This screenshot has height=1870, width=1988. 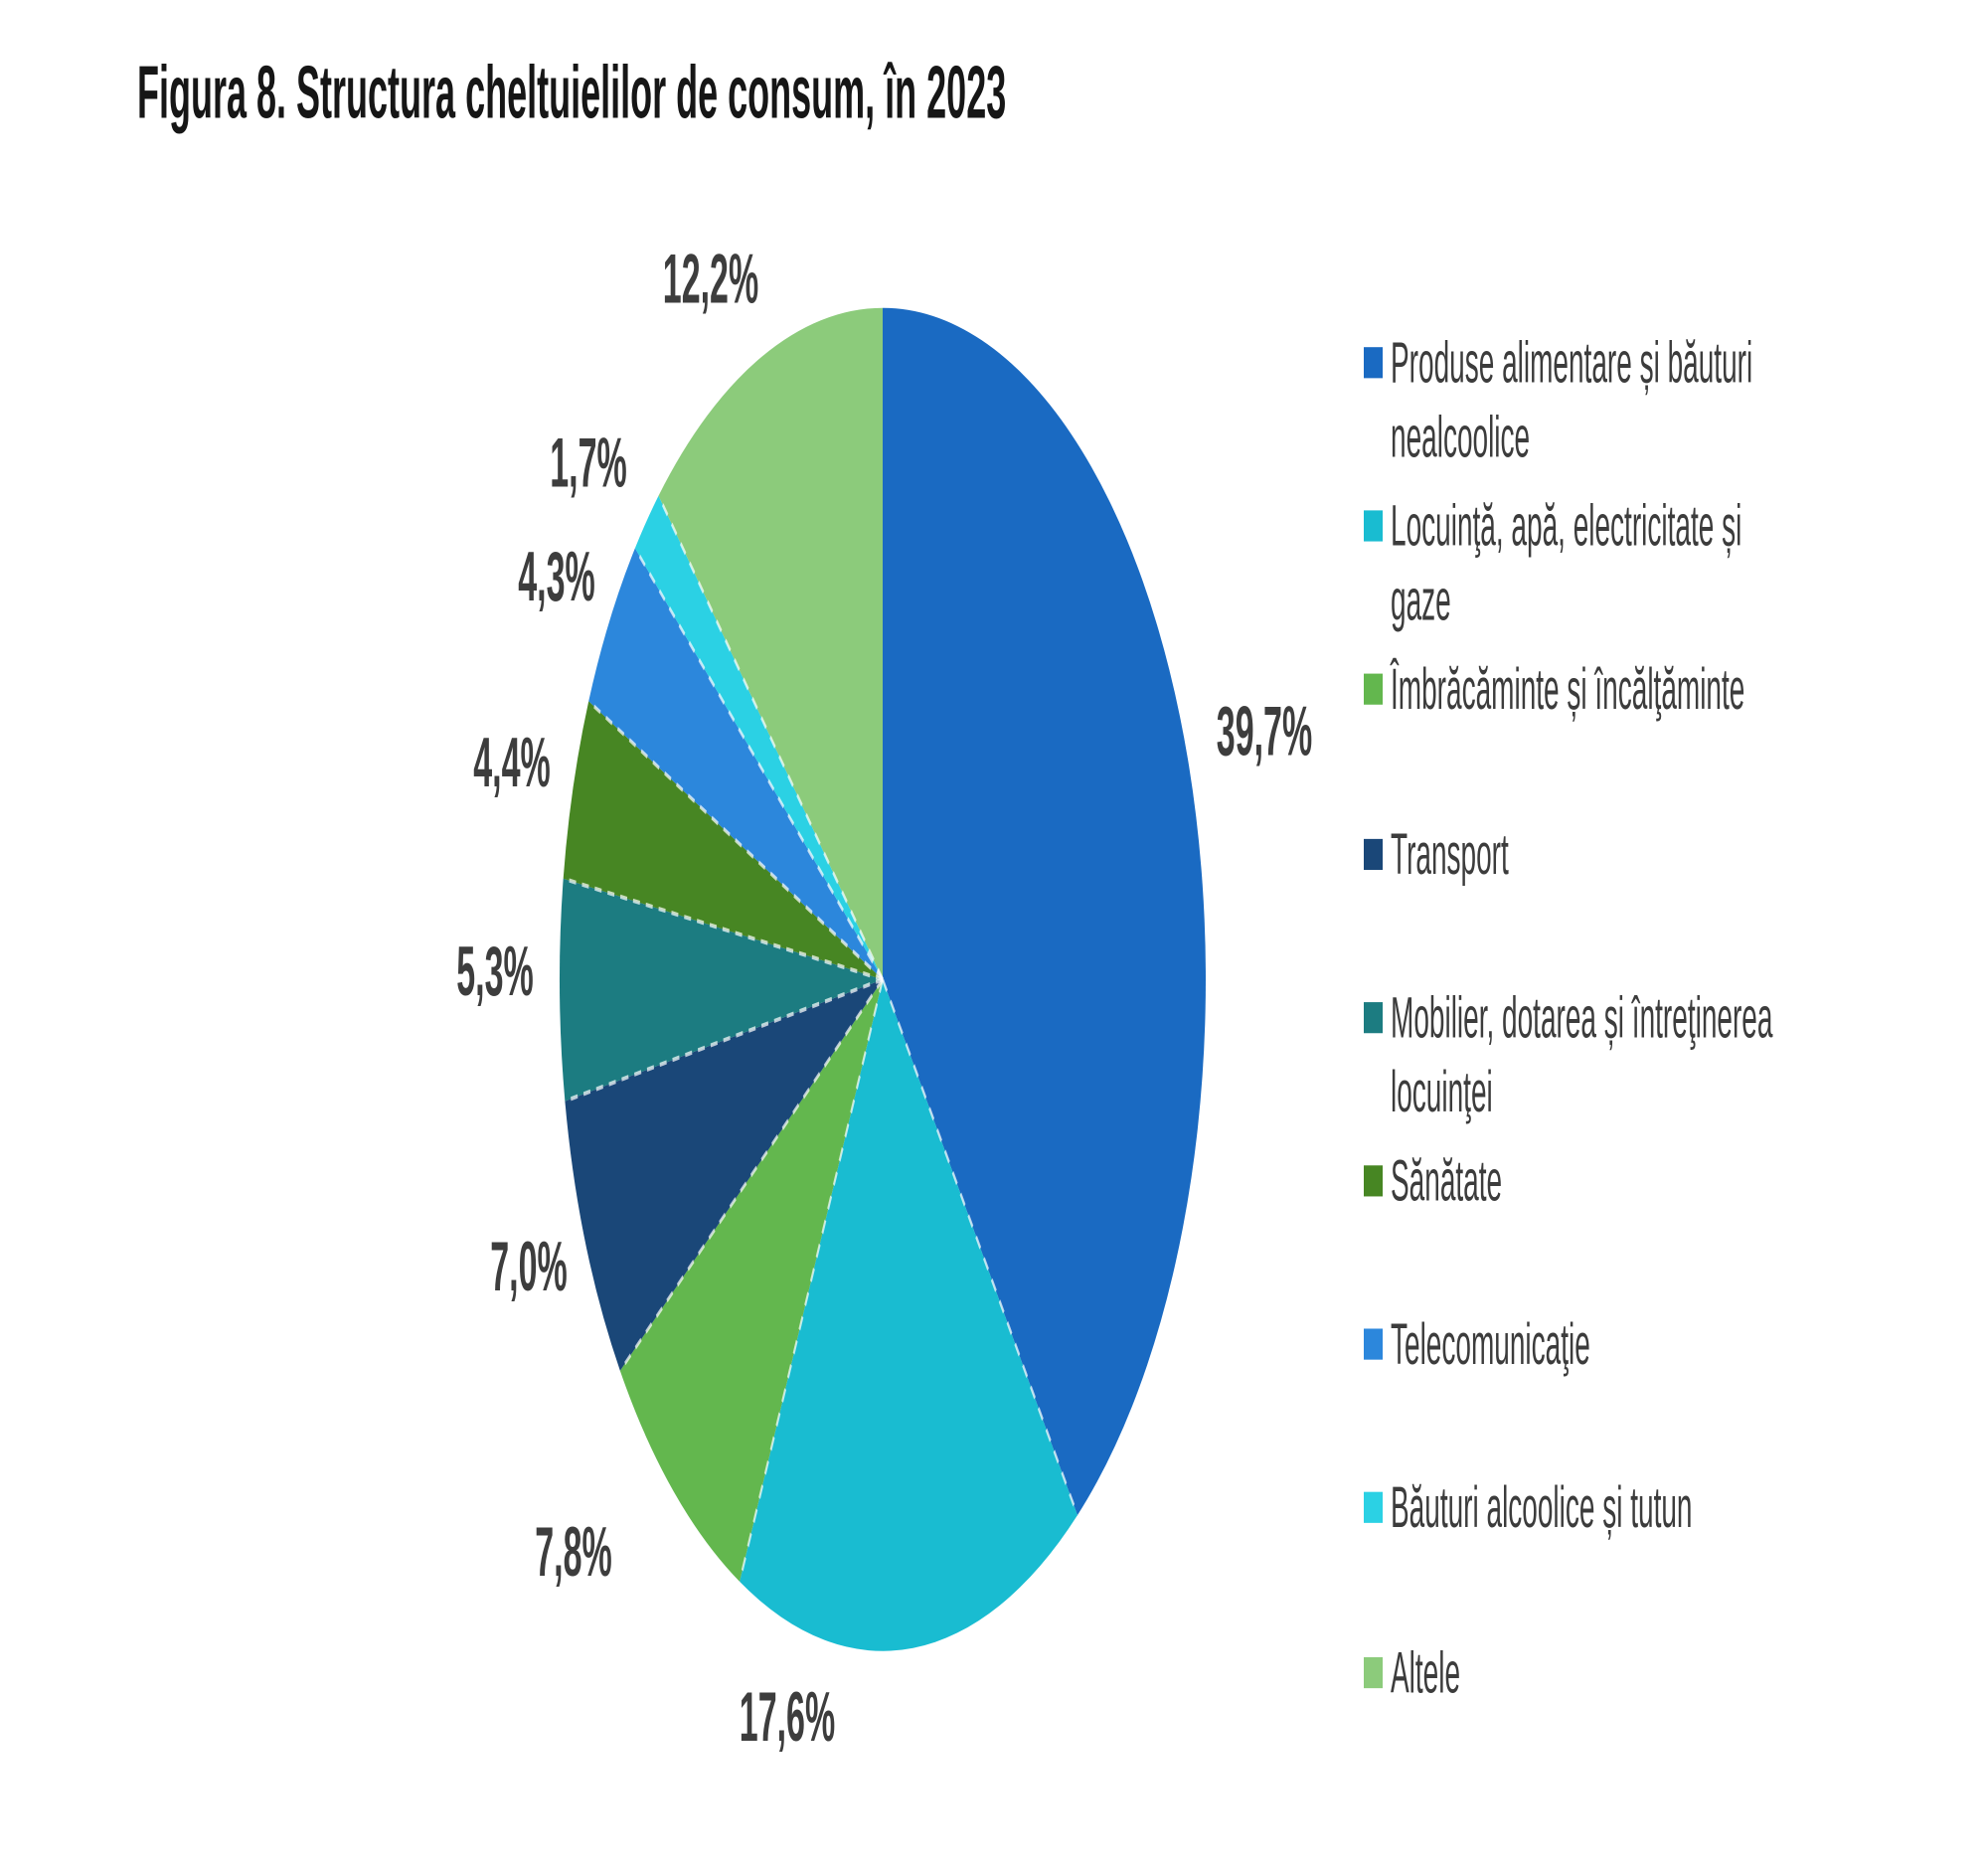 I want to click on legend-label: Produse alimentare și băuturi nealcoolice, so click(x=1572, y=399).